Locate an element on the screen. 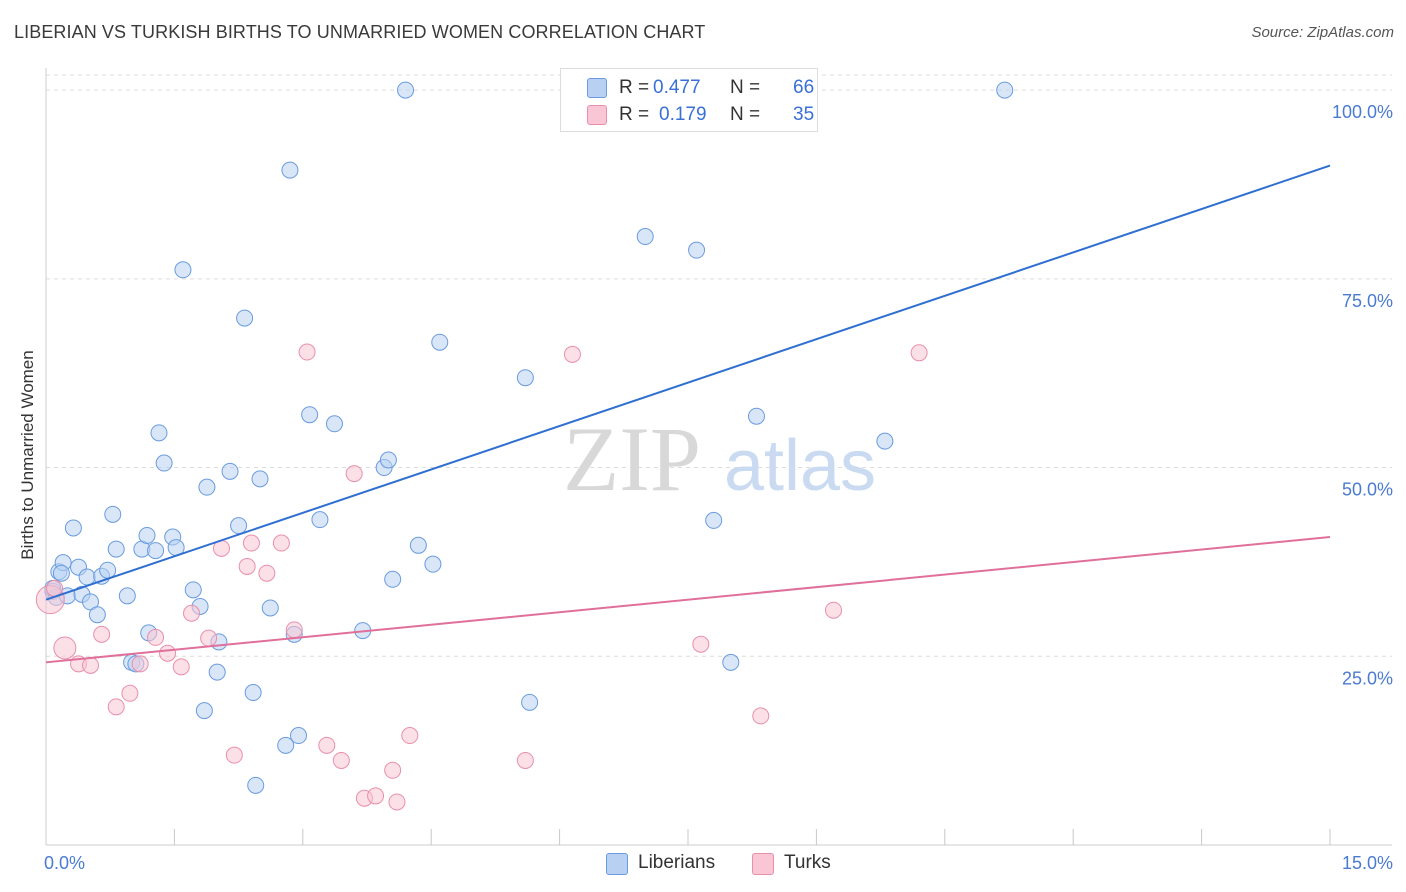 This screenshot has height=892, width=1406. x-tick-label: 0.0% is located at coordinates (64, 863).